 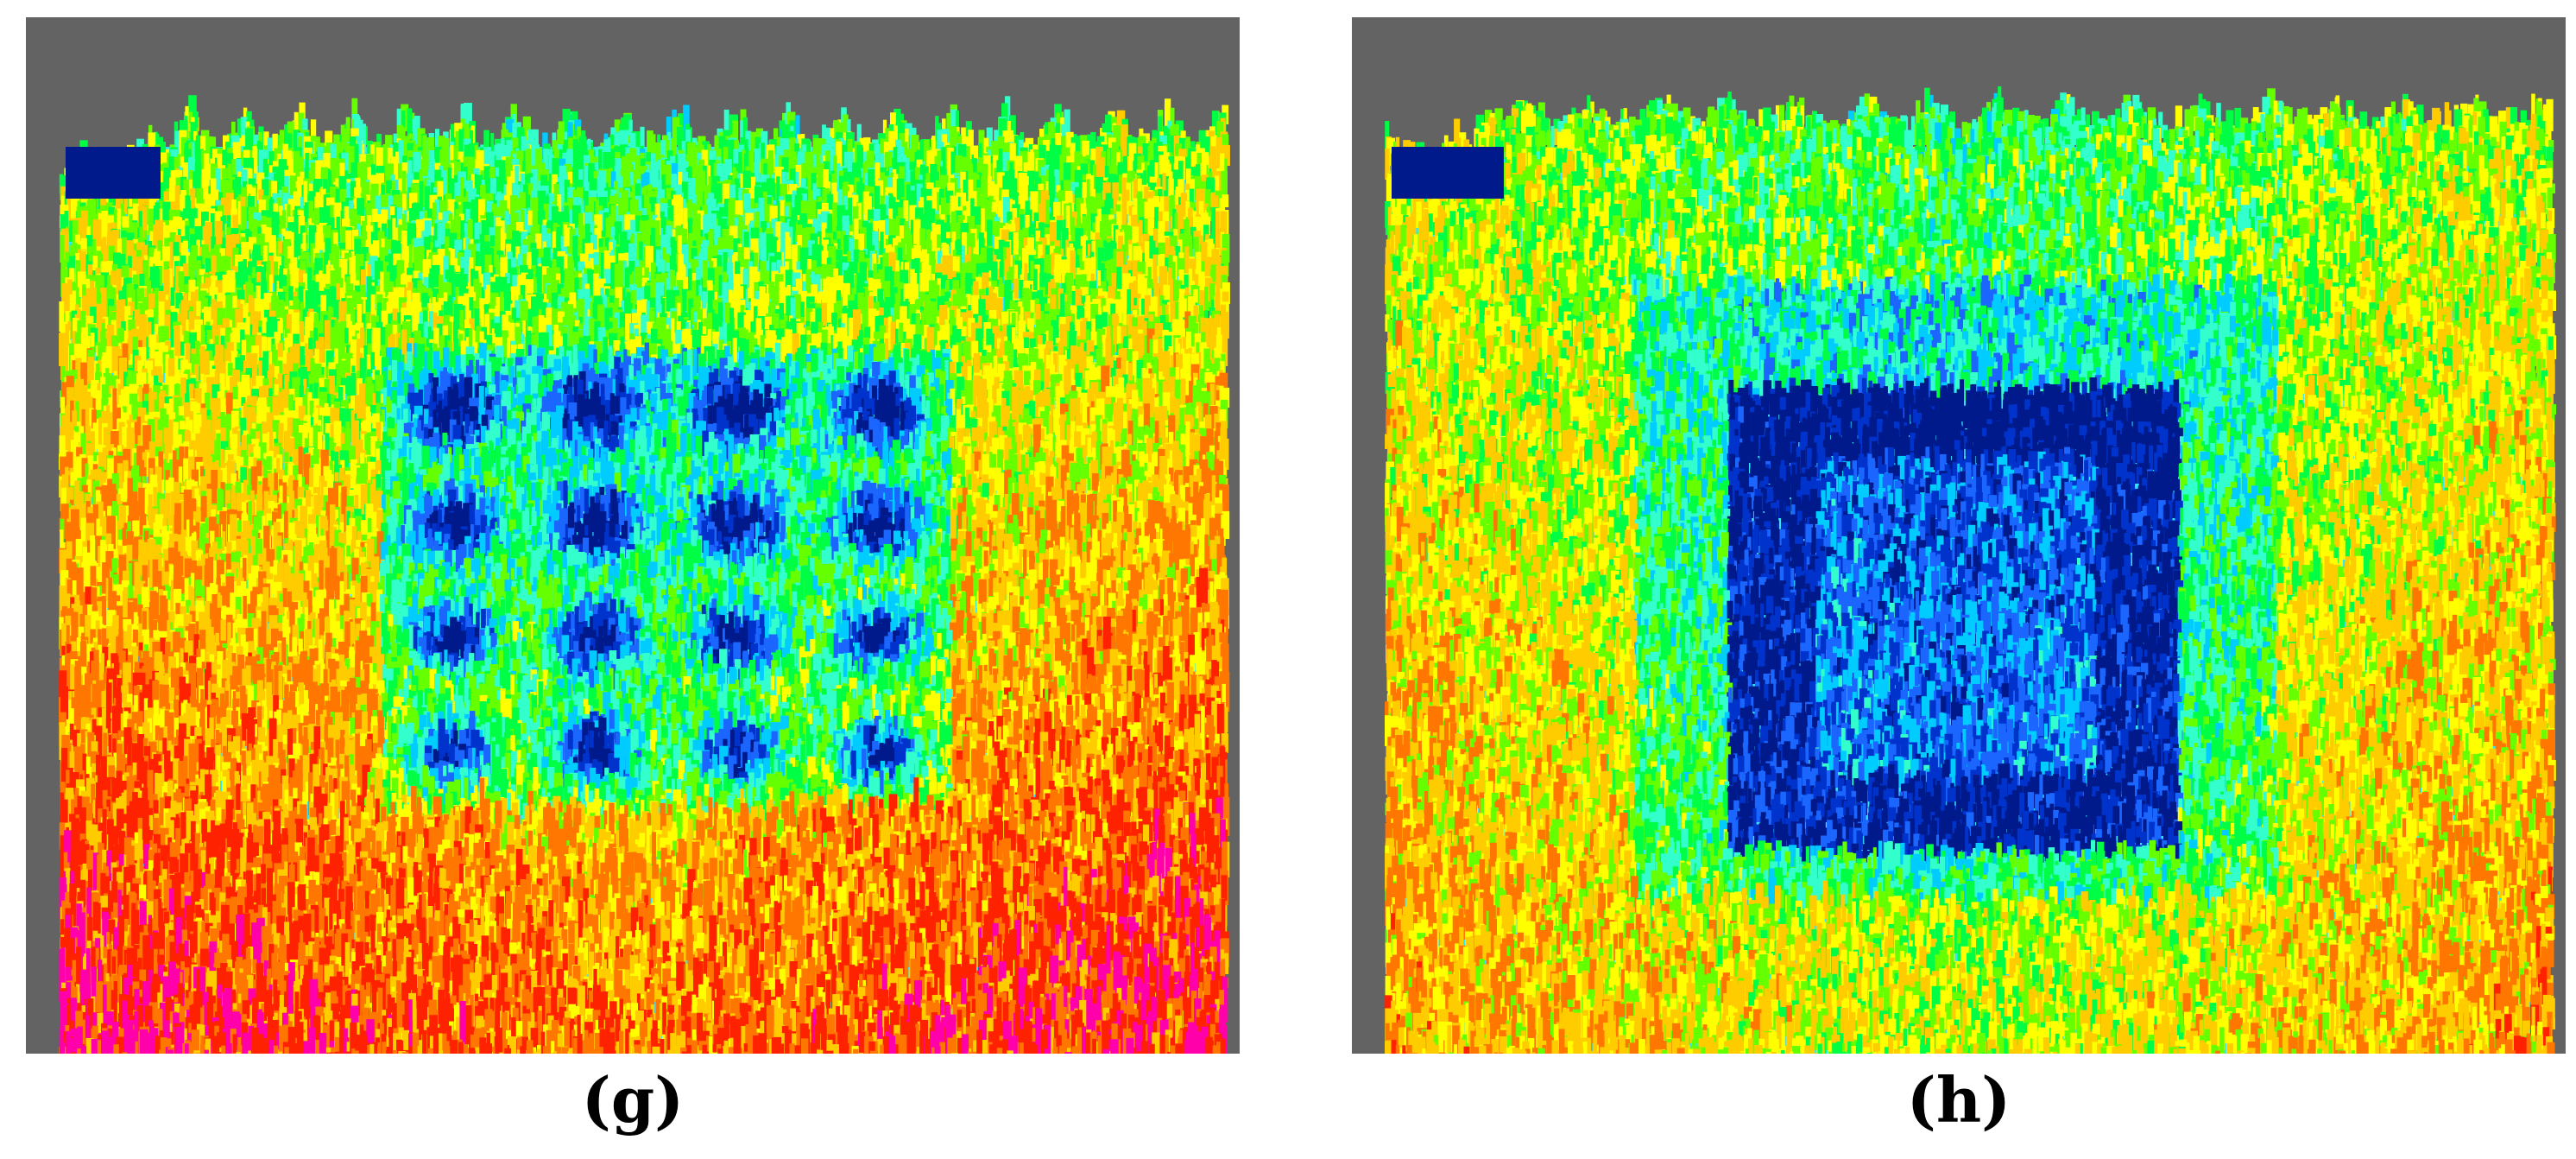 I want to click on corner-shadow-h, so click(x=1448, y=173).